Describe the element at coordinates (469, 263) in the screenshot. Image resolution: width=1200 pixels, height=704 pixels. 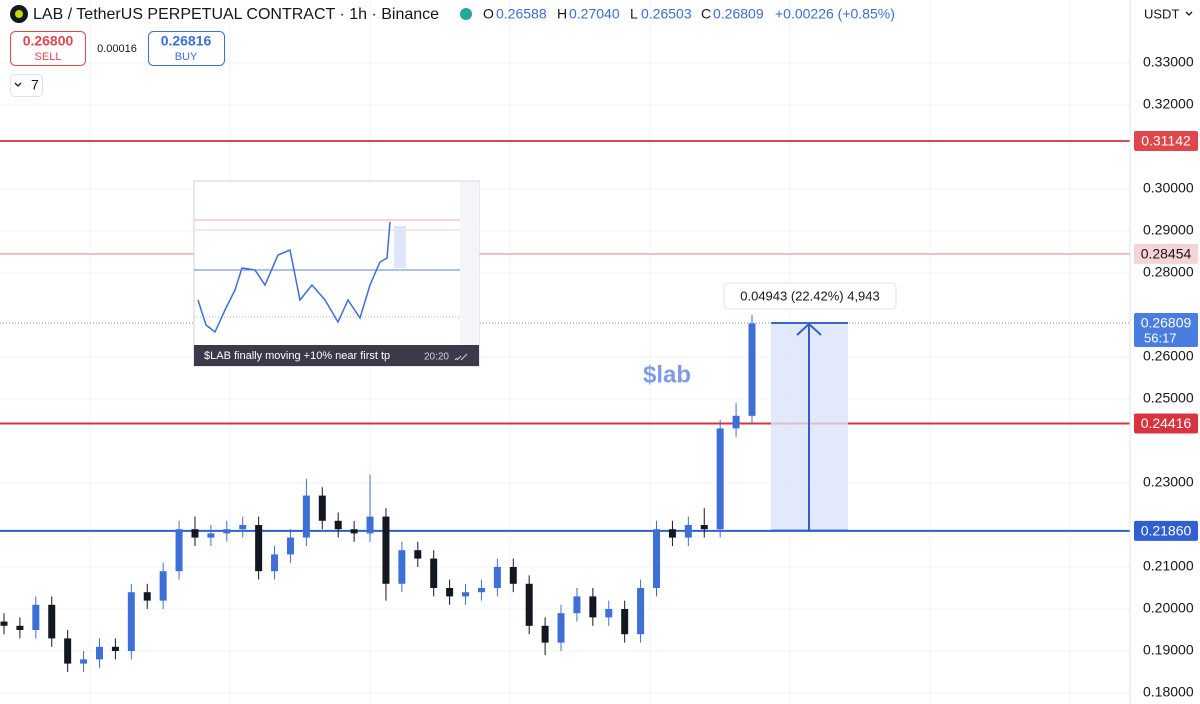
I see `inset-axis` at that location.